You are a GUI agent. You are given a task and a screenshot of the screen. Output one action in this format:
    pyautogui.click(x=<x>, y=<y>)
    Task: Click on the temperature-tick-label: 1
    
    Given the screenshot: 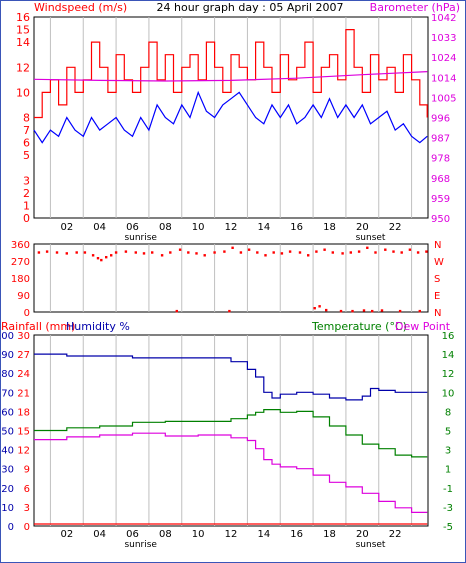 What is the action you would take?
    pyautogui.click(x=448, y=470)
    